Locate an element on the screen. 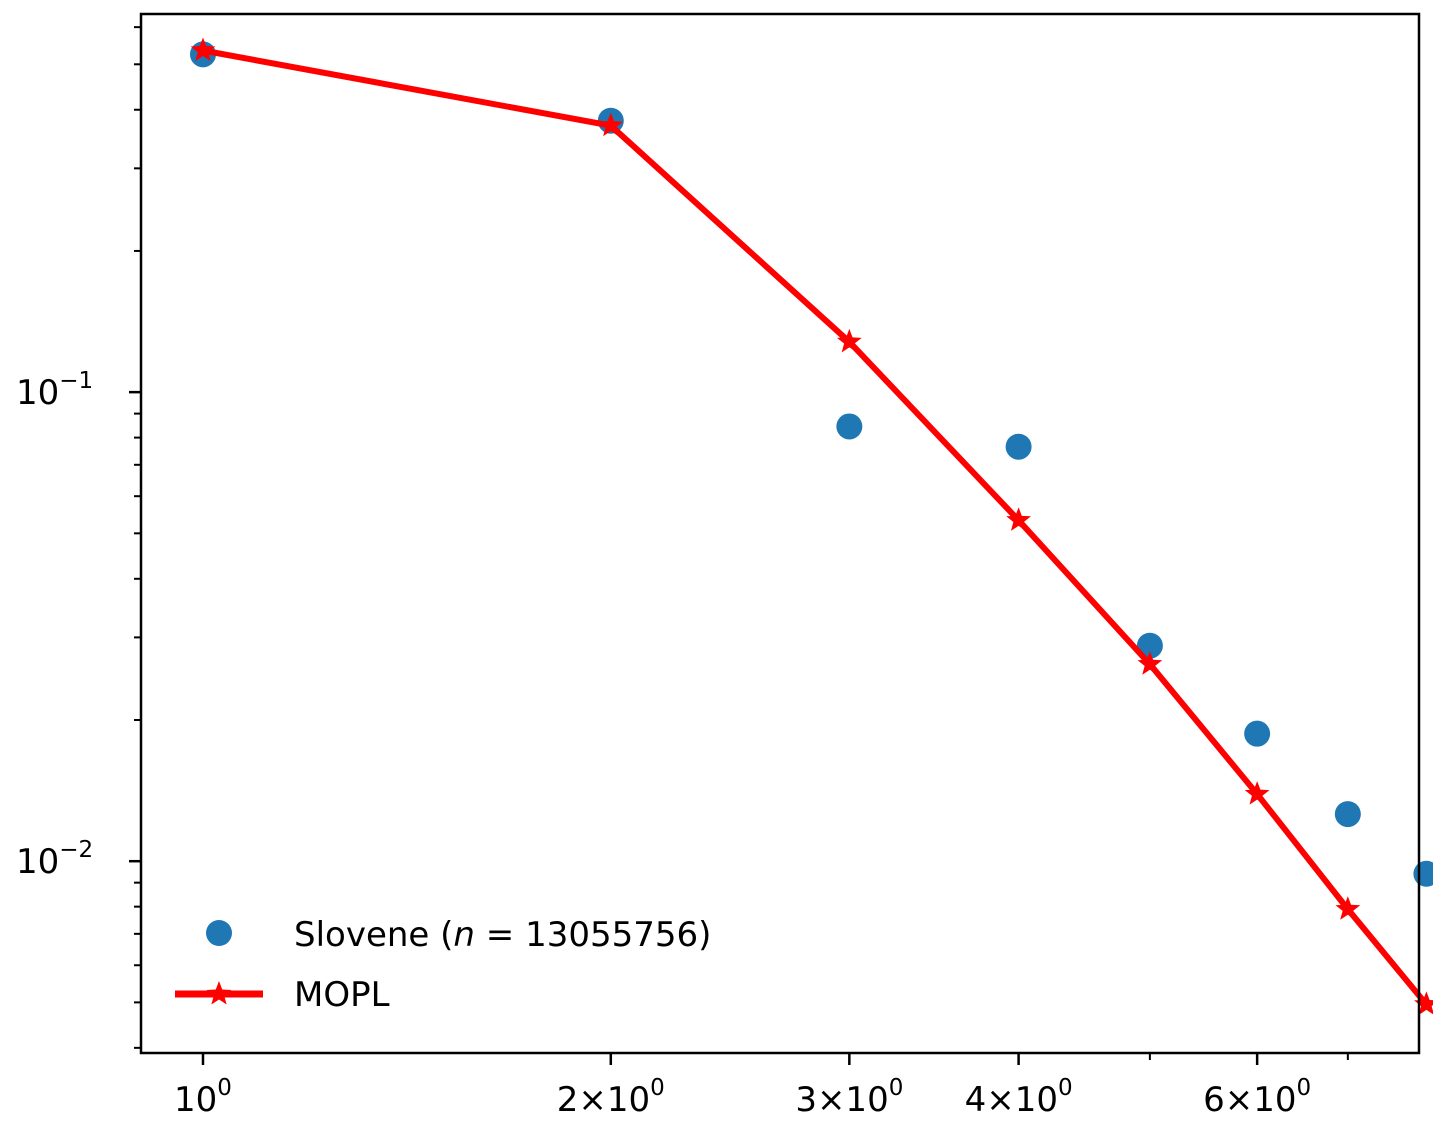  y-tick-label: 10⁻¹ is located at coordinates (54, 390).